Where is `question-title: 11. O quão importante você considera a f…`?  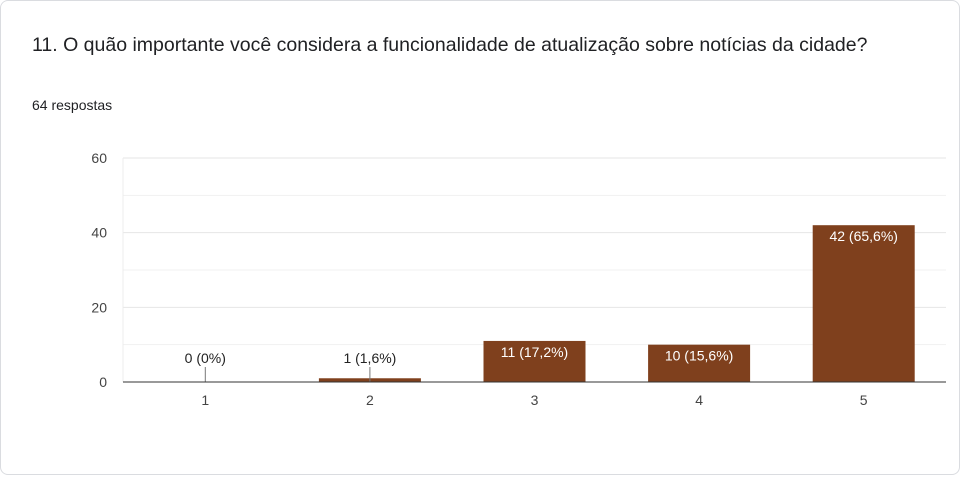 question-title: 11. O quão importante você considera a f… is located at coordinates (450, 45).